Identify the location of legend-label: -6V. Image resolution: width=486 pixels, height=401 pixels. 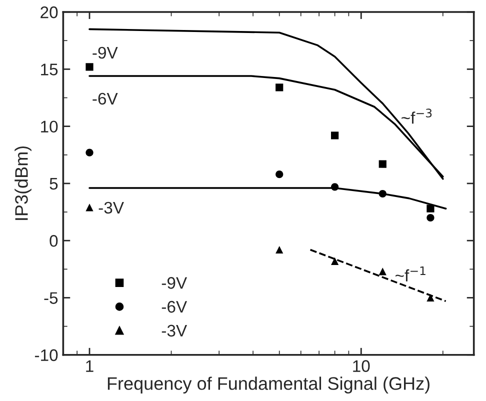
(175, 306).